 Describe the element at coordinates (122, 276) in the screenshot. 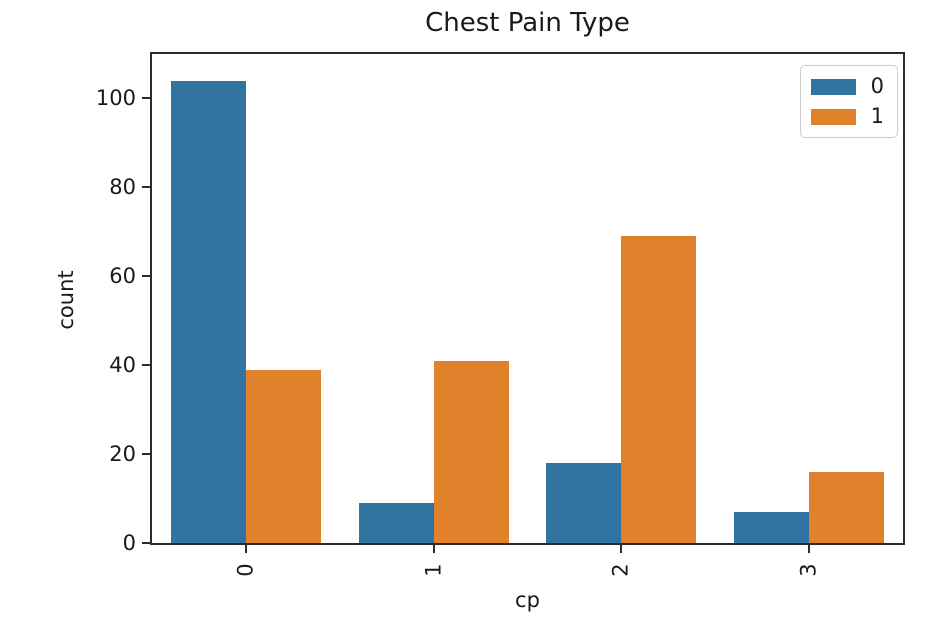

I see `y-tick-label: 60` at that location.